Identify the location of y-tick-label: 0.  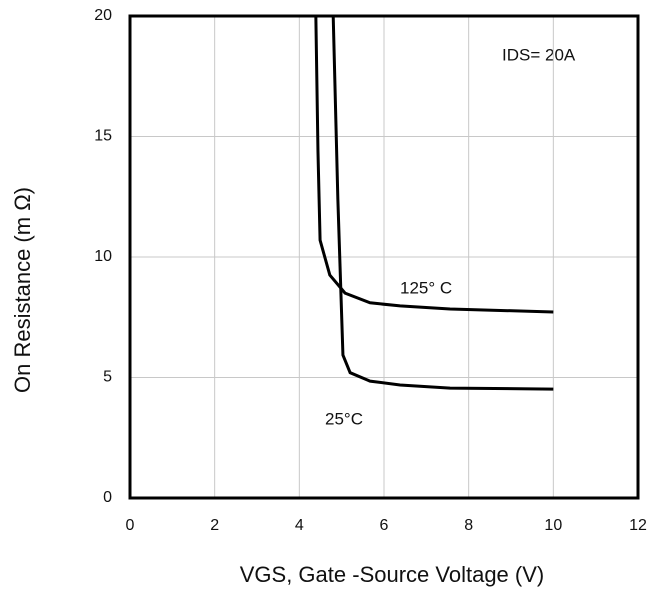
(107, 497).